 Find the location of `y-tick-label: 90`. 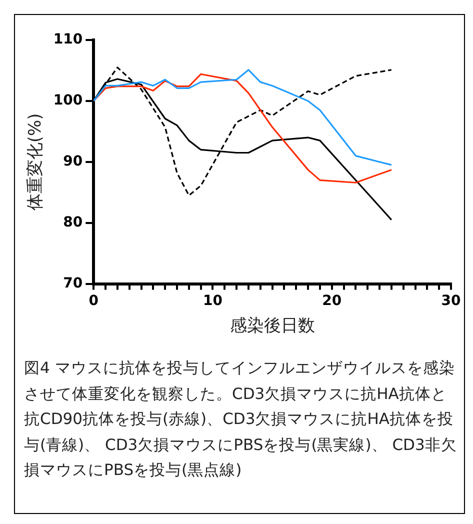

y-tick-label: 90 is located at coordinates (73, 162).